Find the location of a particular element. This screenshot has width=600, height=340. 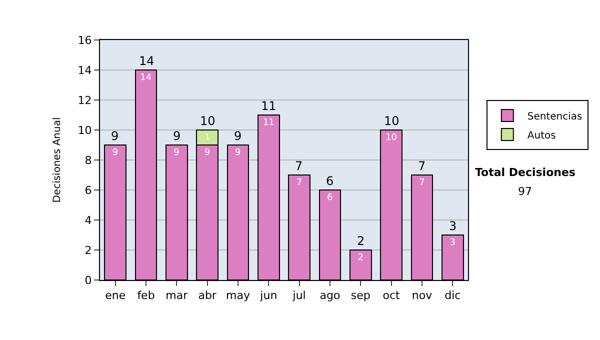

data-label: 2 is located at coordinates (361, 258).